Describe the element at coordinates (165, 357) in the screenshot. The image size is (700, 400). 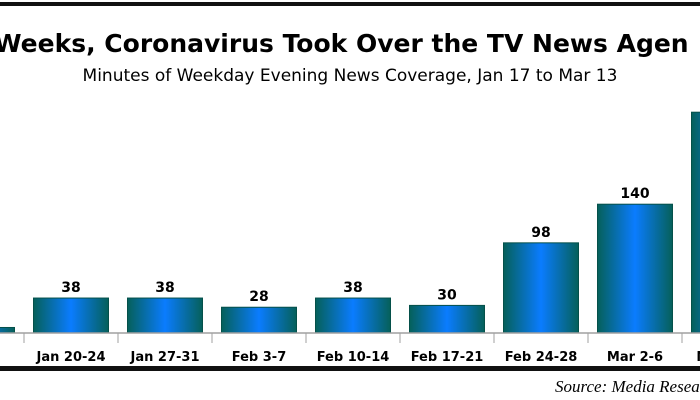
I see `category-label: Jan 27-31` at that location.